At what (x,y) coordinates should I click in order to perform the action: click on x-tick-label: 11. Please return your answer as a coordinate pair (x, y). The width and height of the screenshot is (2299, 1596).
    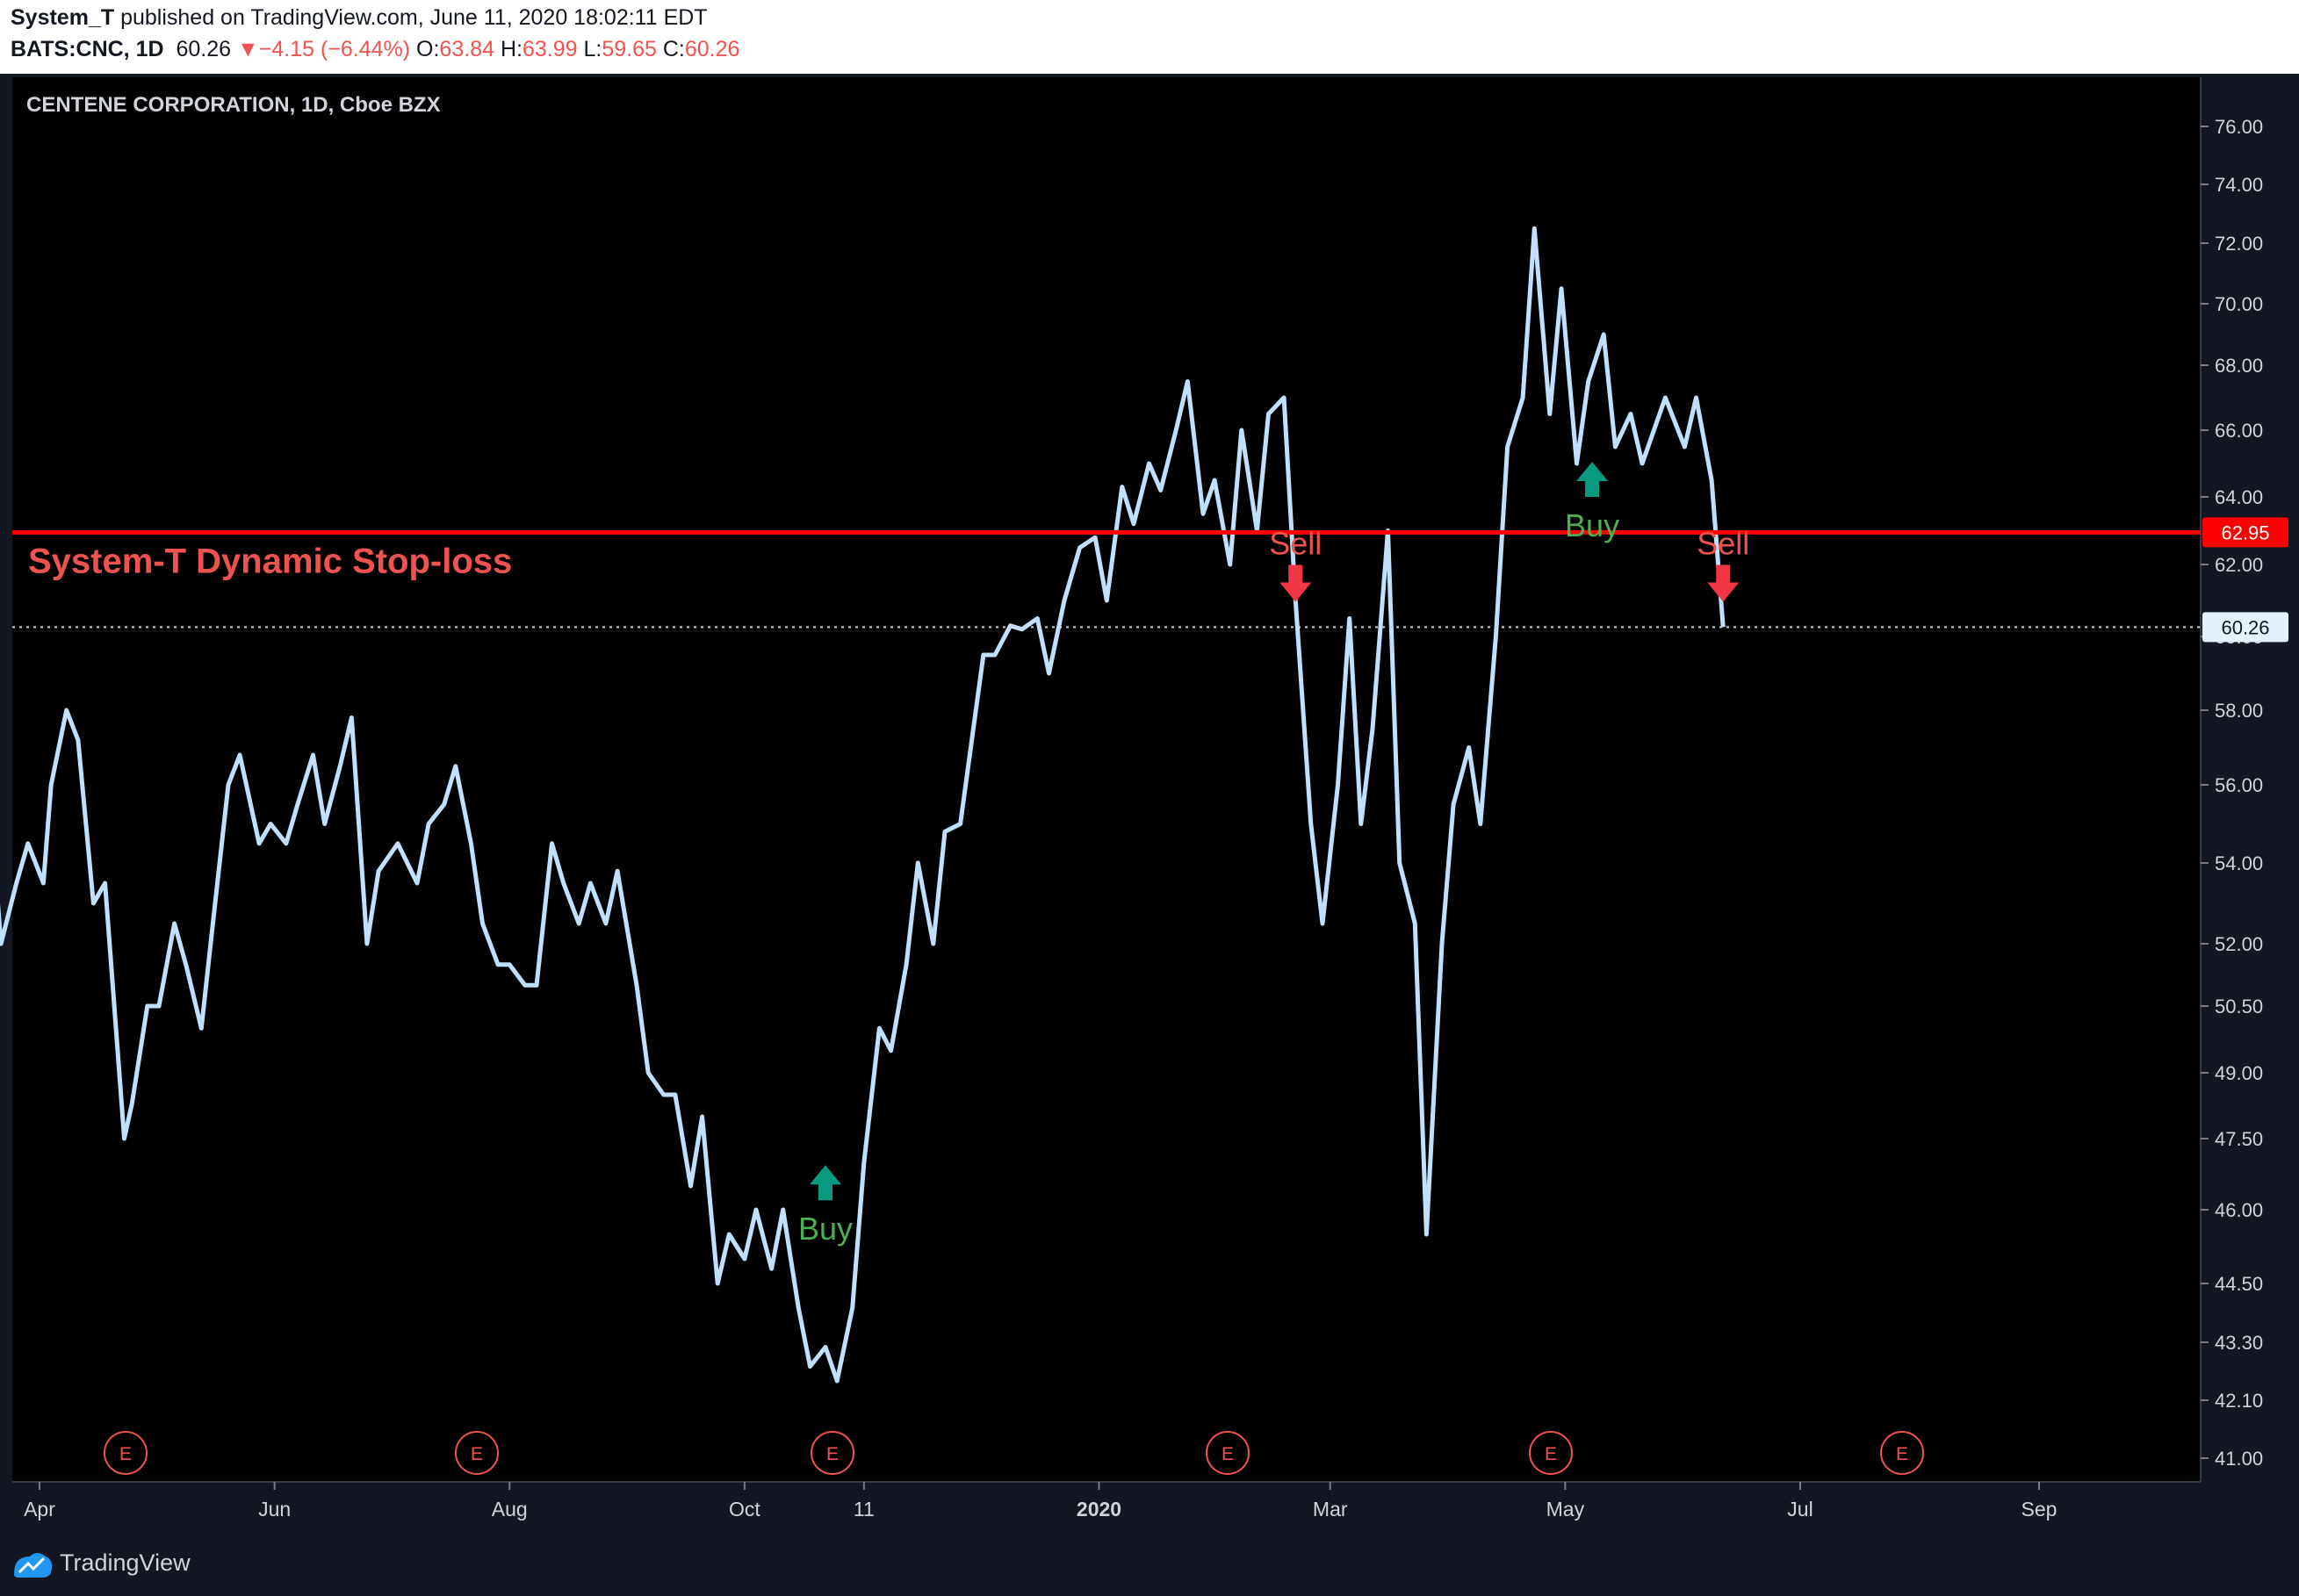
    Looking at the image, I should click on (864, 1509).